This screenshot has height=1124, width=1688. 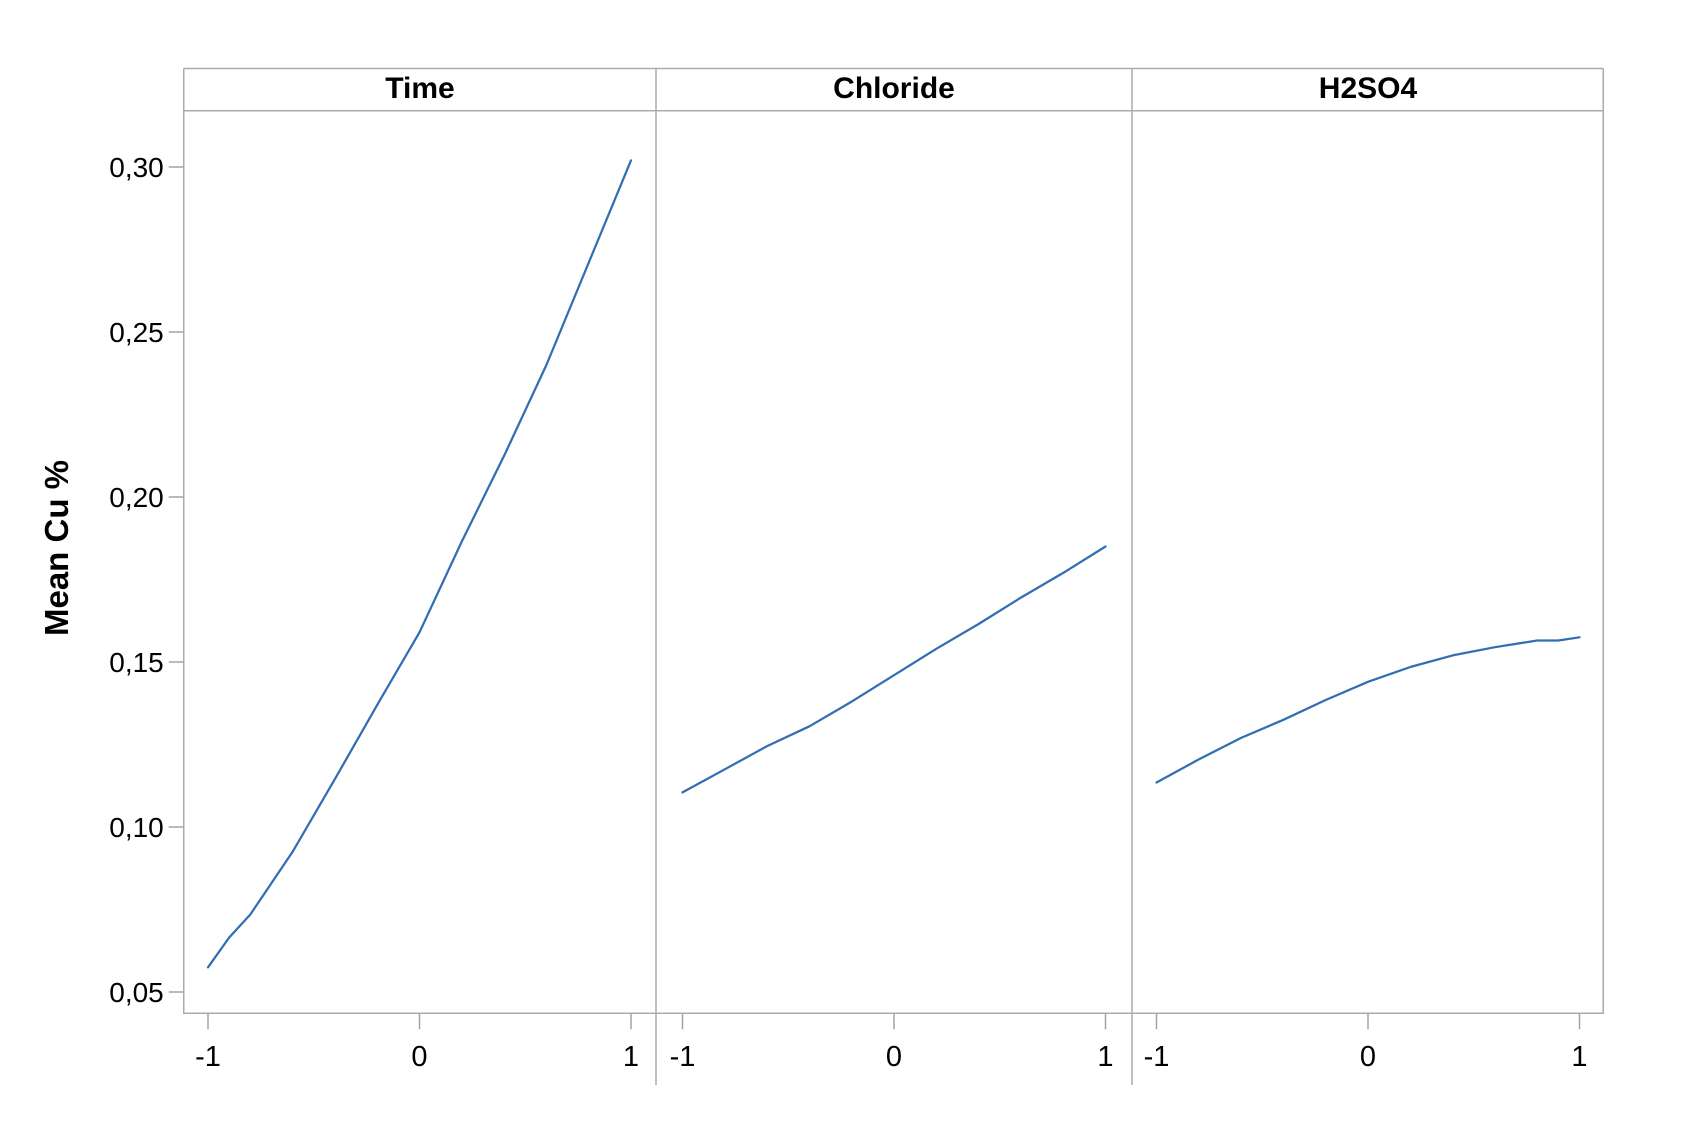 I want to click on y-tick-label: 0,20, so click(x=136, y=497).